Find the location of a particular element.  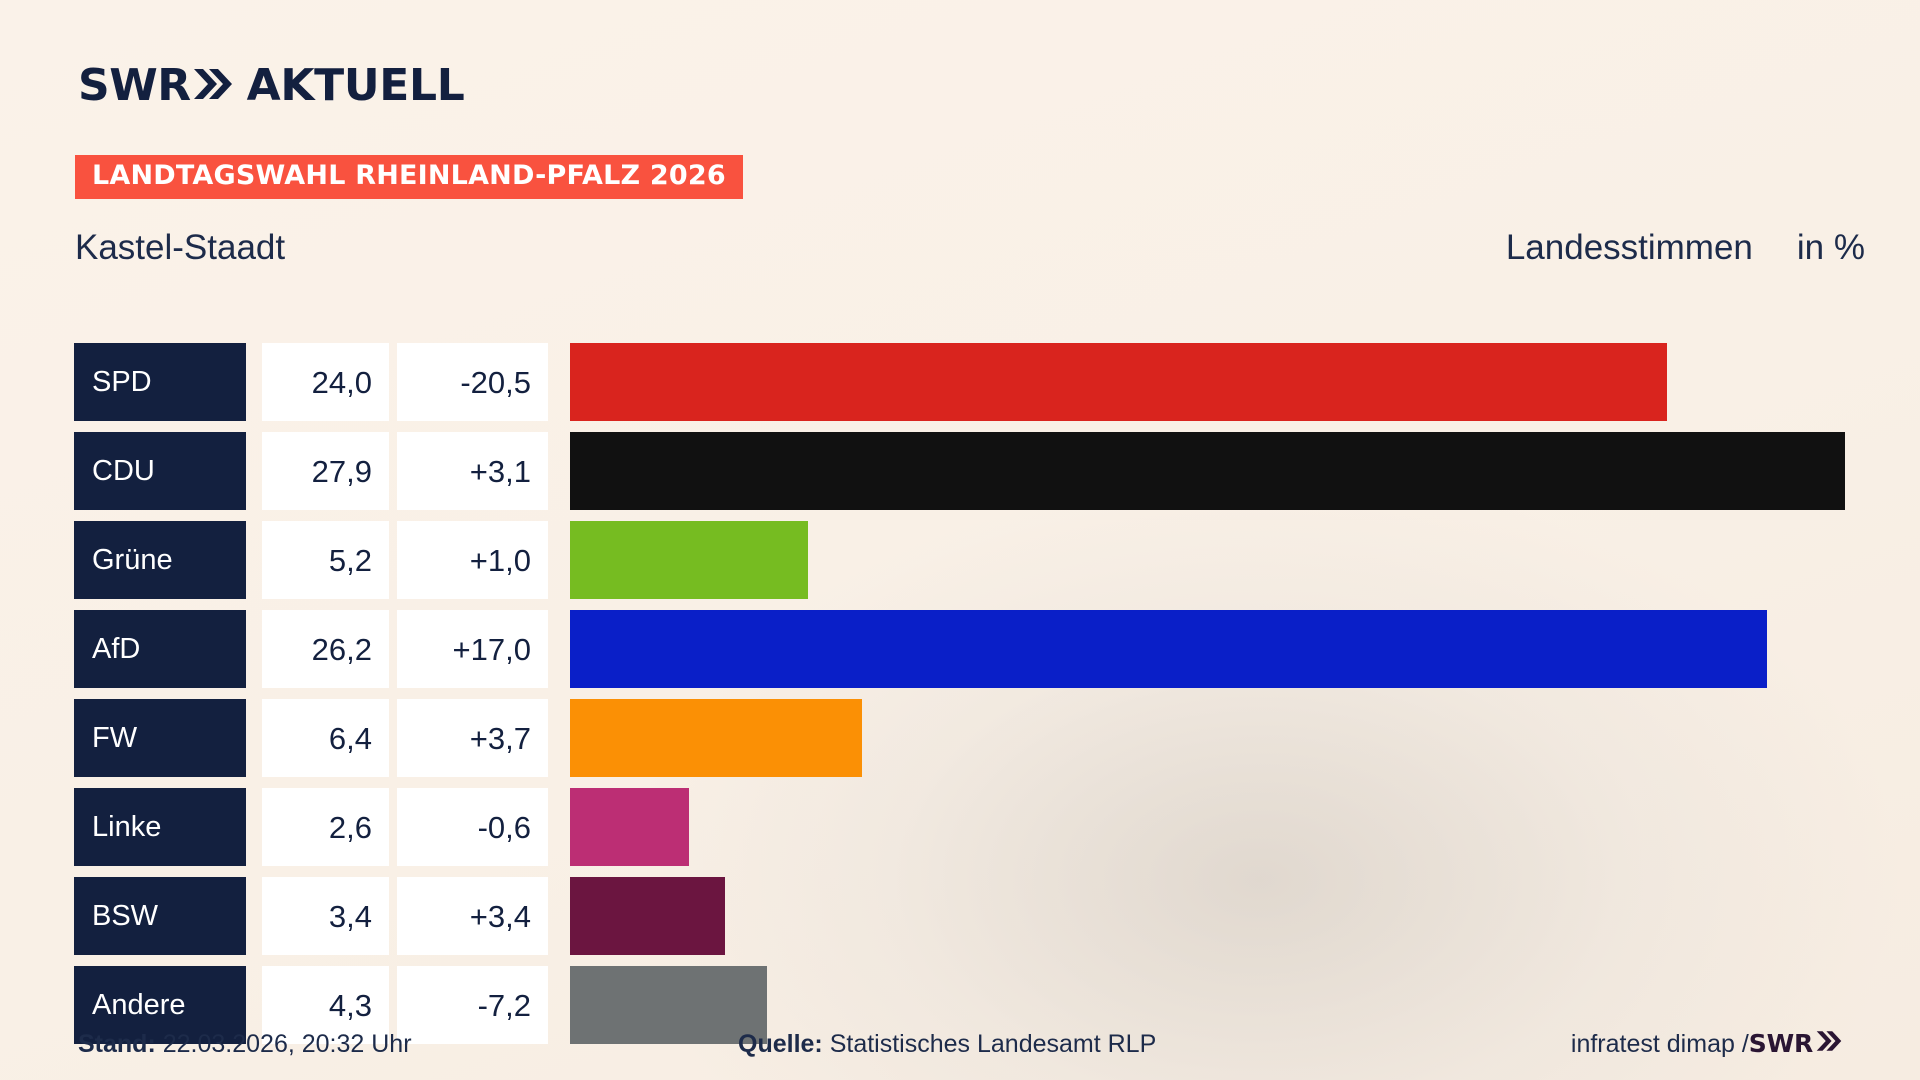

result-change-cell: +3,4 is located at coordinates (472, 916).